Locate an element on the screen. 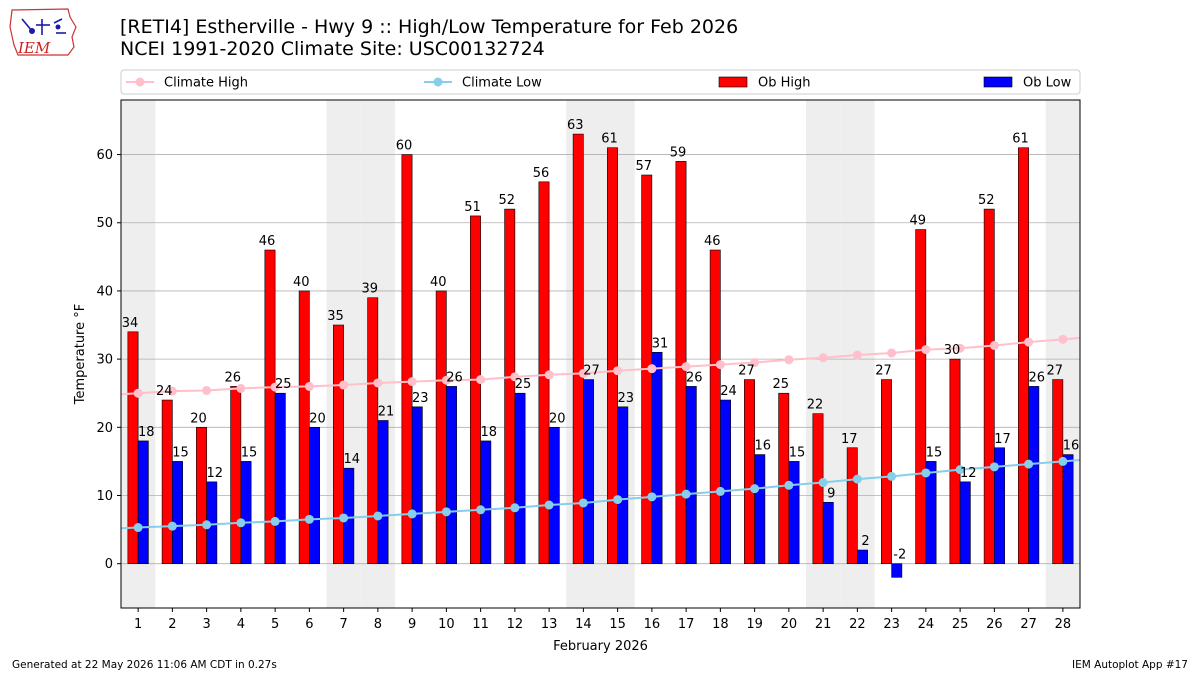 The image size is (1200, 675). legend-box is located at coordinates (600, 82).